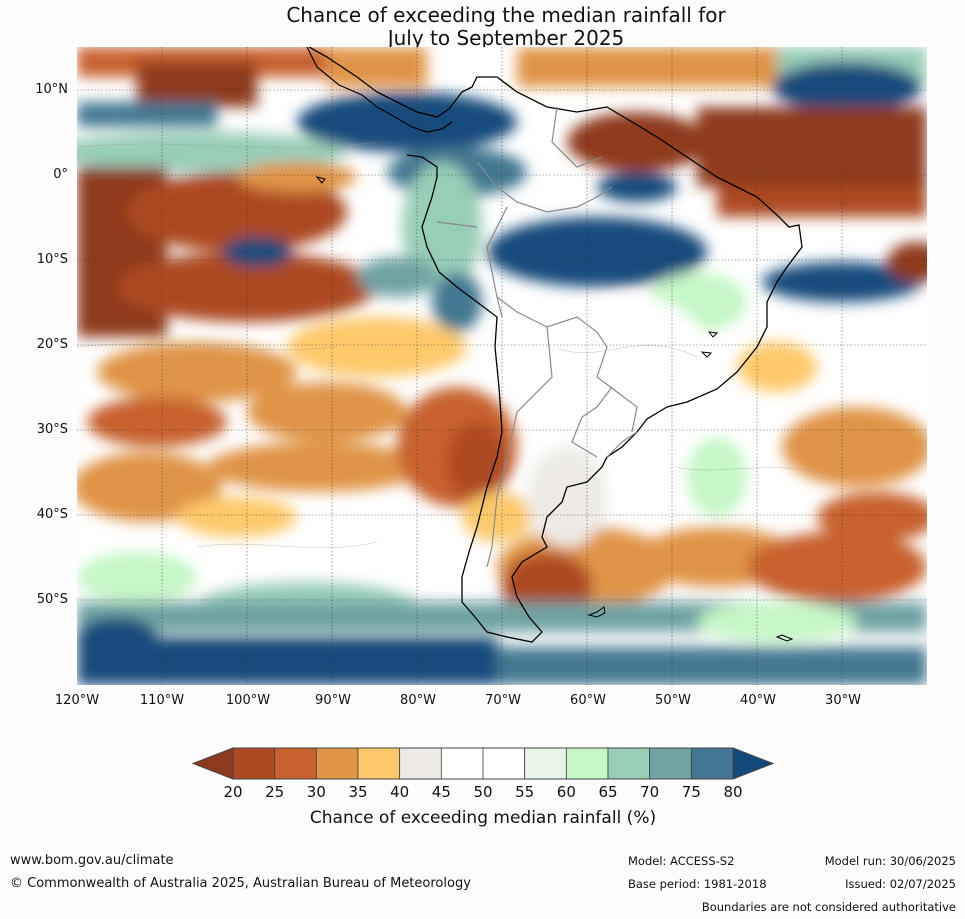 Image resolution: width=965 pixels, height=919 pixels. What do you see at coordinates (52, 259) in the screenshot?
I see `lat-label-10s: 10°S` at bounding box center [52, 259].